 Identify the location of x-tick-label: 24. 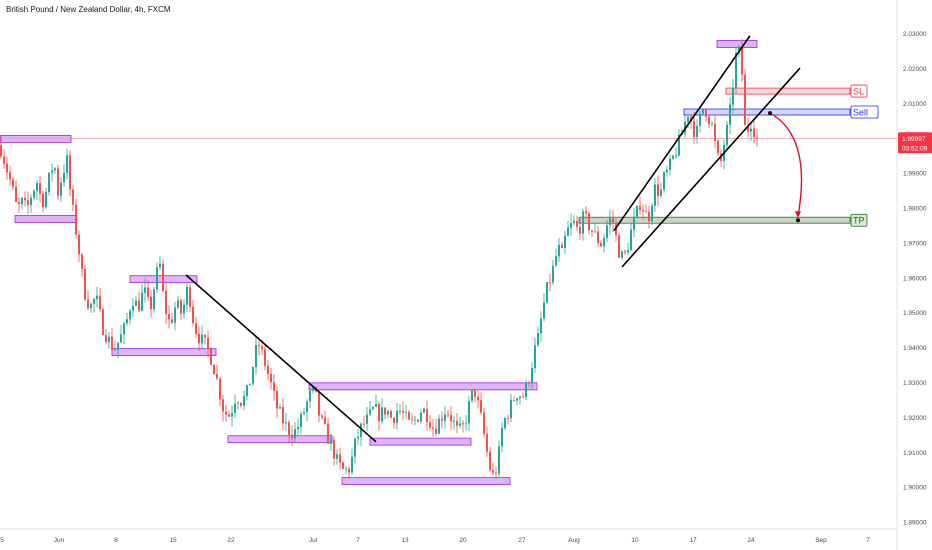
(751, 540).